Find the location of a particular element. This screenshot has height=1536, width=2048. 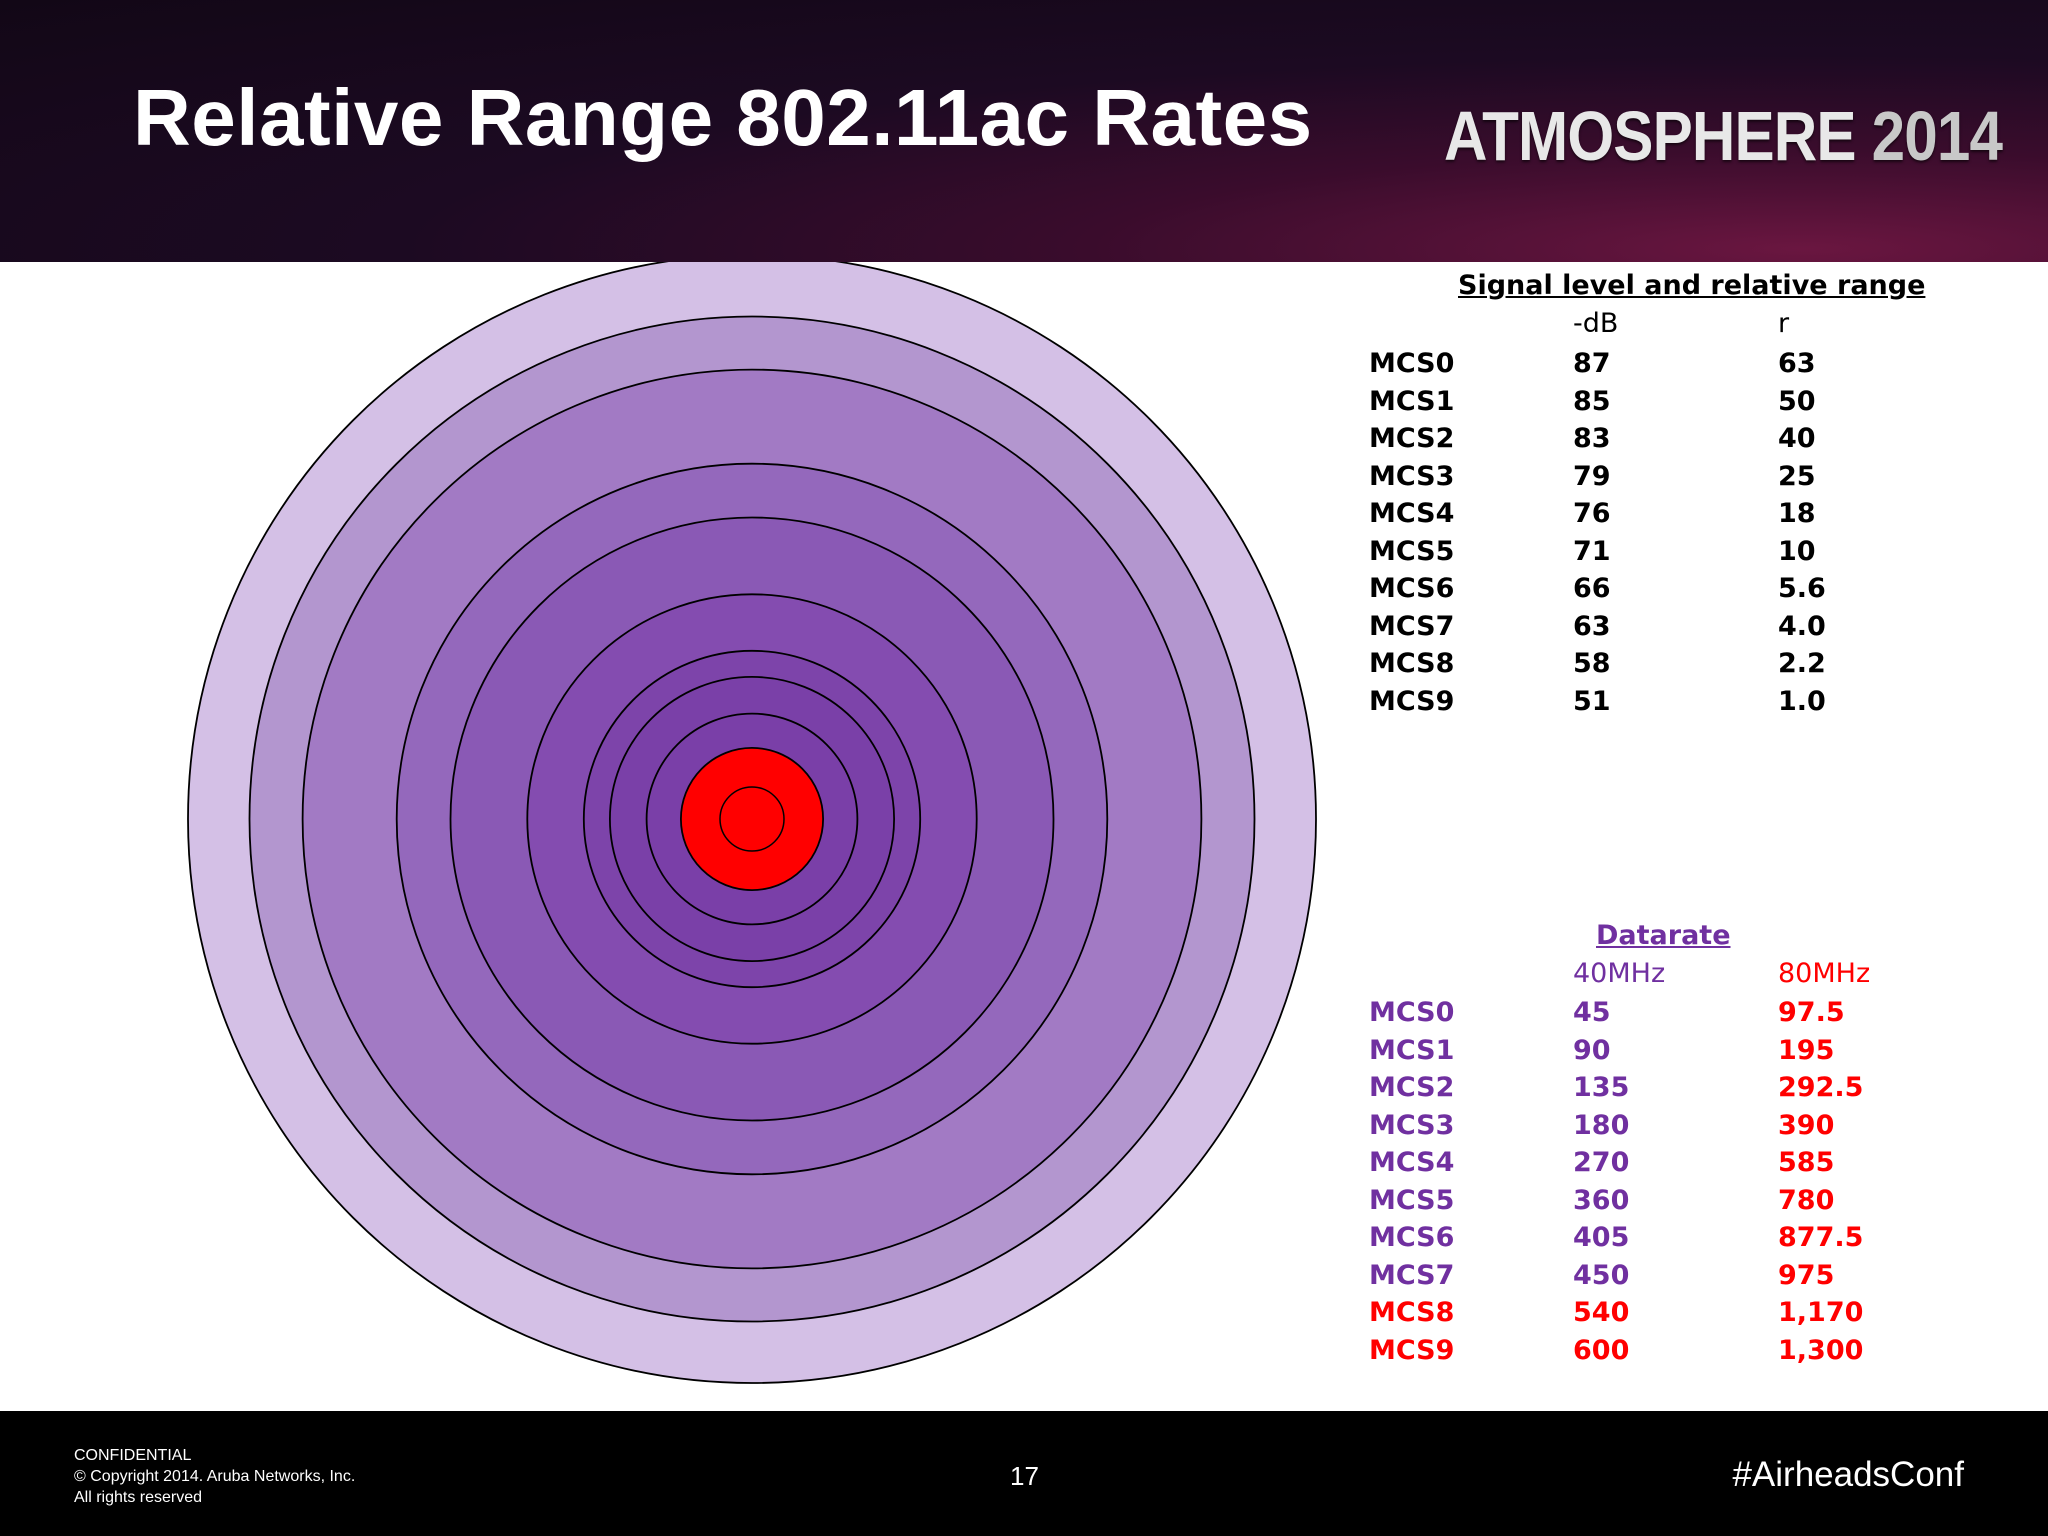

rate-40mhz-cell: 360 is located at coordinates (1601, 1200).